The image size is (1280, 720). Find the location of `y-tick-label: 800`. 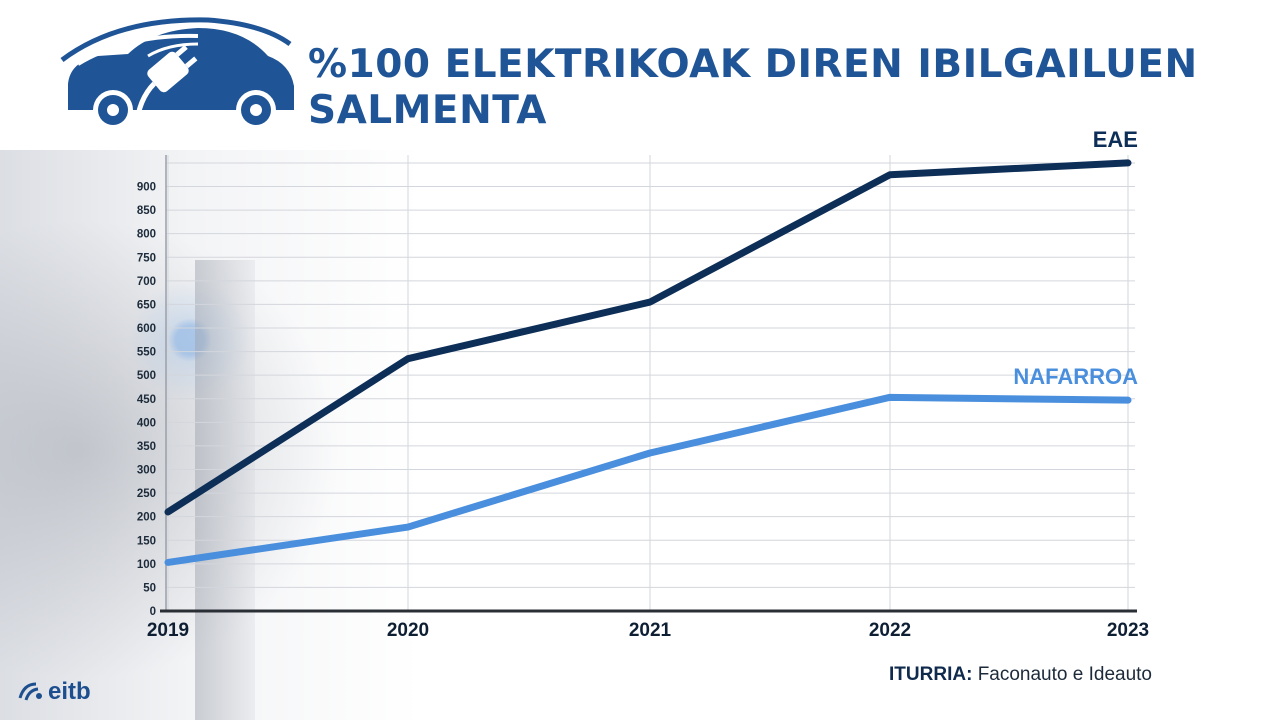

y-tick-label: 800 is located at coordinates (146, 235).